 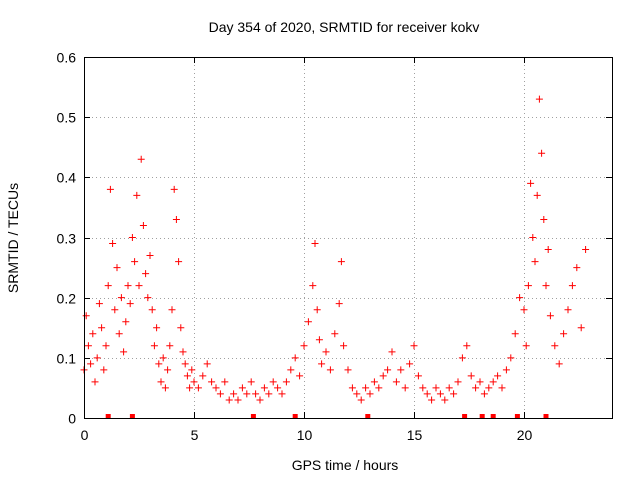 What do you see at coordinates (13, 238) in the screenshot?
I see `y-axis-label: SRMTID / TECUs` at bounding box center [13, 238].